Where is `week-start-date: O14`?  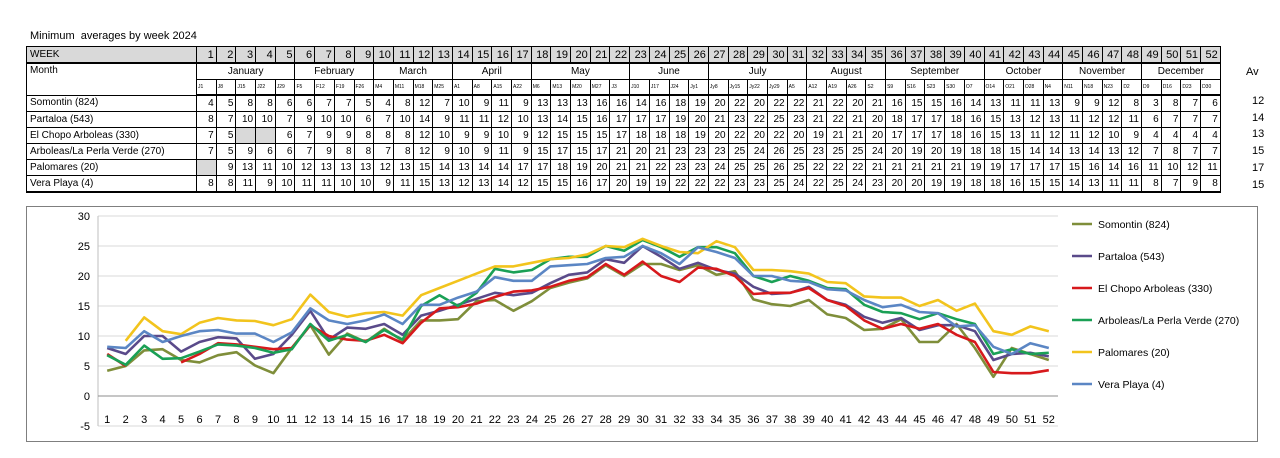
week-start-date: O14 is located at coordinates (994, 87).